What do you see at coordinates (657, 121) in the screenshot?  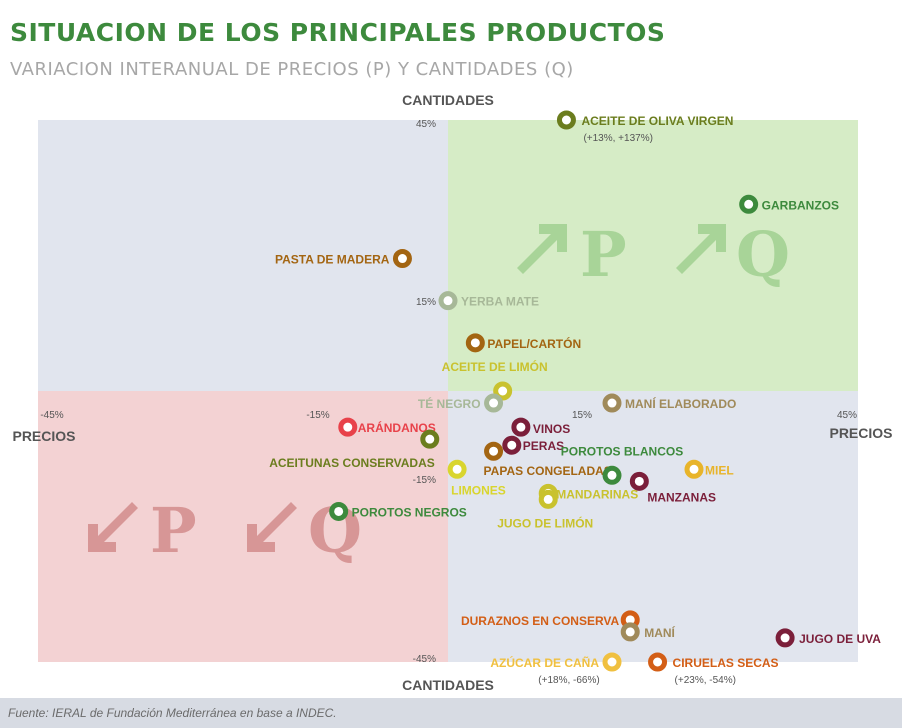 I see `data-label: ACEITE DE OLIVA VIRGEN` at bounding box center [657, 121].